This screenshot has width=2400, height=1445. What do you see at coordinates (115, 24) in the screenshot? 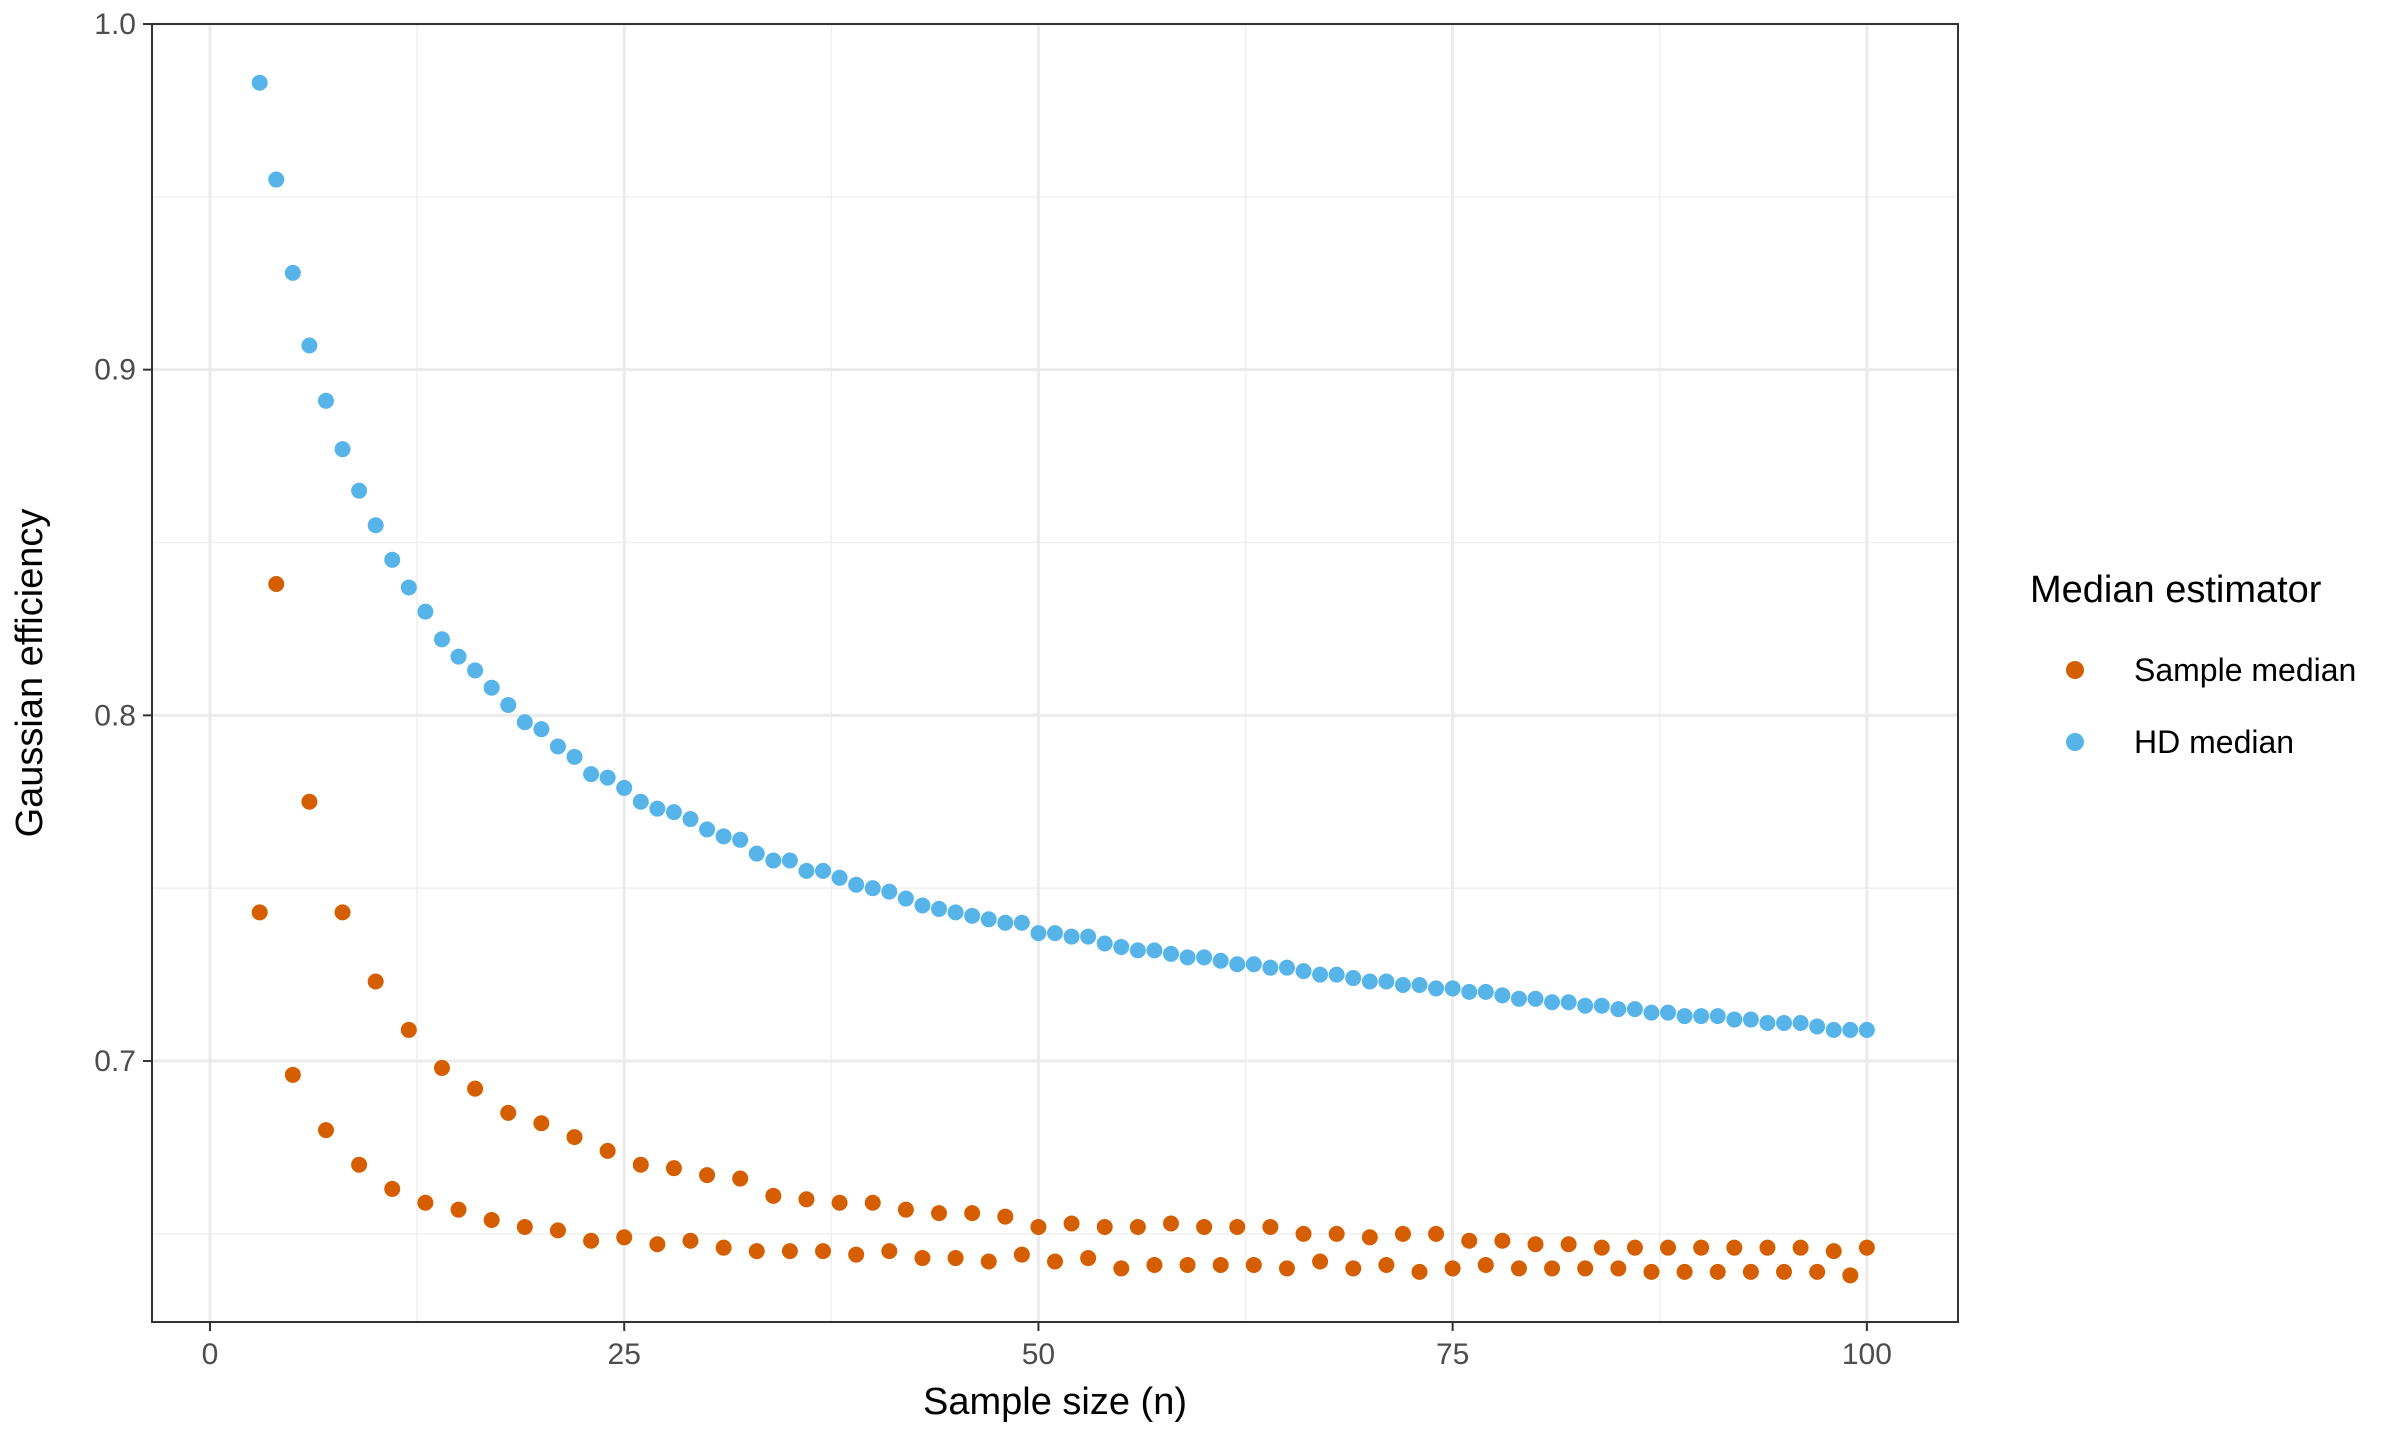
I see `y-tick-label: 1.0` at bounding box center [115, 24].